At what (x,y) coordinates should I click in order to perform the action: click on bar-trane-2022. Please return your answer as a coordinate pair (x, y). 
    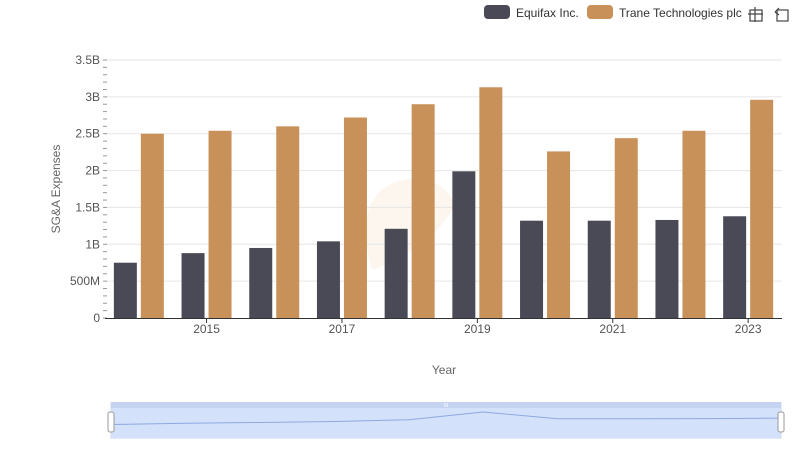
    Looking at the image, I should click on (694, 224).